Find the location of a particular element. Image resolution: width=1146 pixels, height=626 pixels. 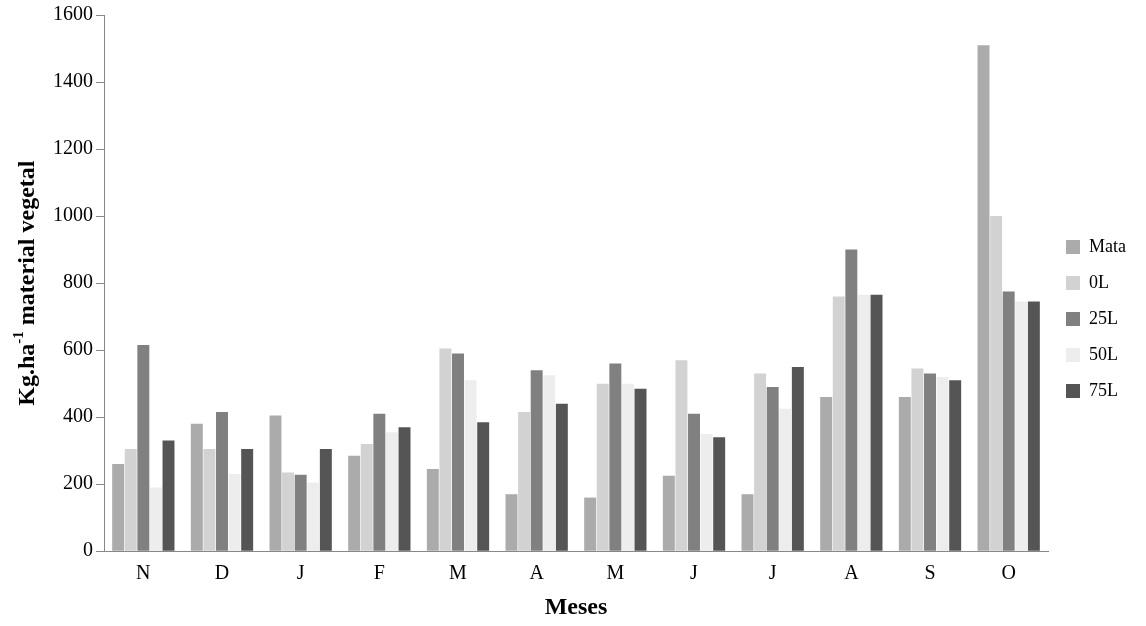

y-tick-label: 0 is located at coordinates (88, 549).